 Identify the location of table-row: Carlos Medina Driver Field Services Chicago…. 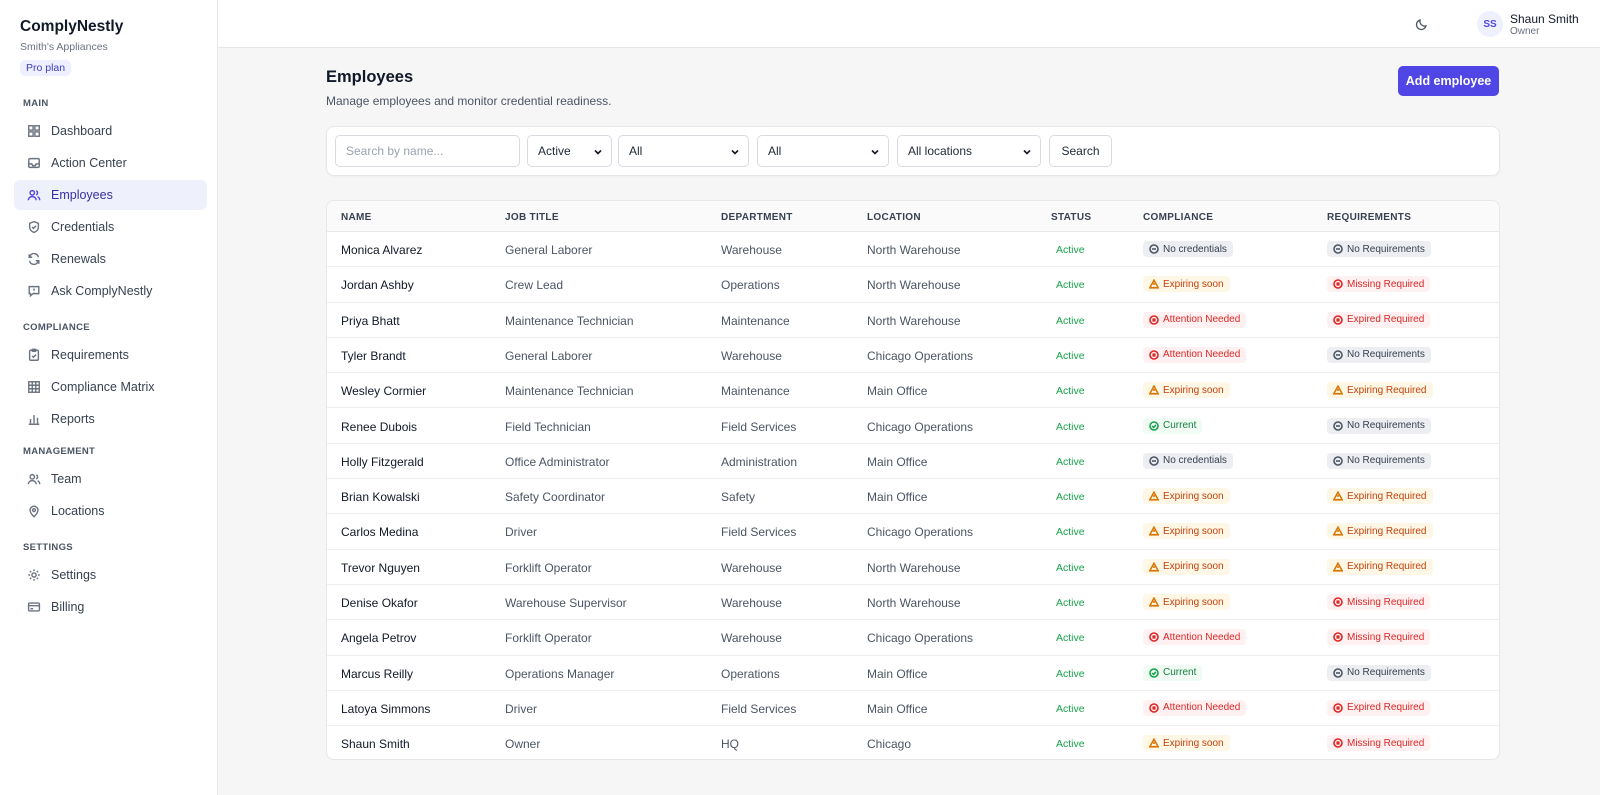
(913, 532).